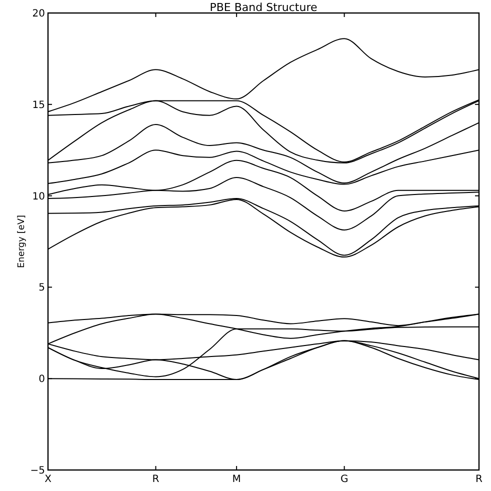 The width and height of the screenshot is (491, 491). Describe the element at coordinates (48, 479) in the screenshot. I see `x-tick-label: X` at that location.